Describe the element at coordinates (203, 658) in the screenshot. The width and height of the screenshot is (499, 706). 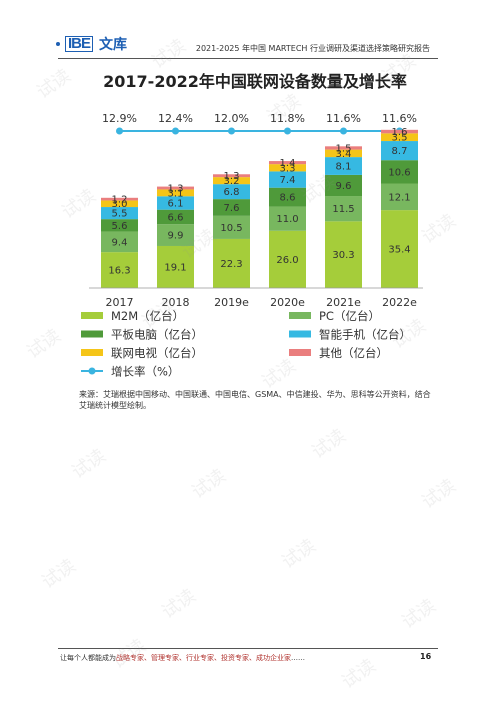
I see `footer-roles: 战略专家、管理专家、行业专家、投资专家、成功企业家` at that location.